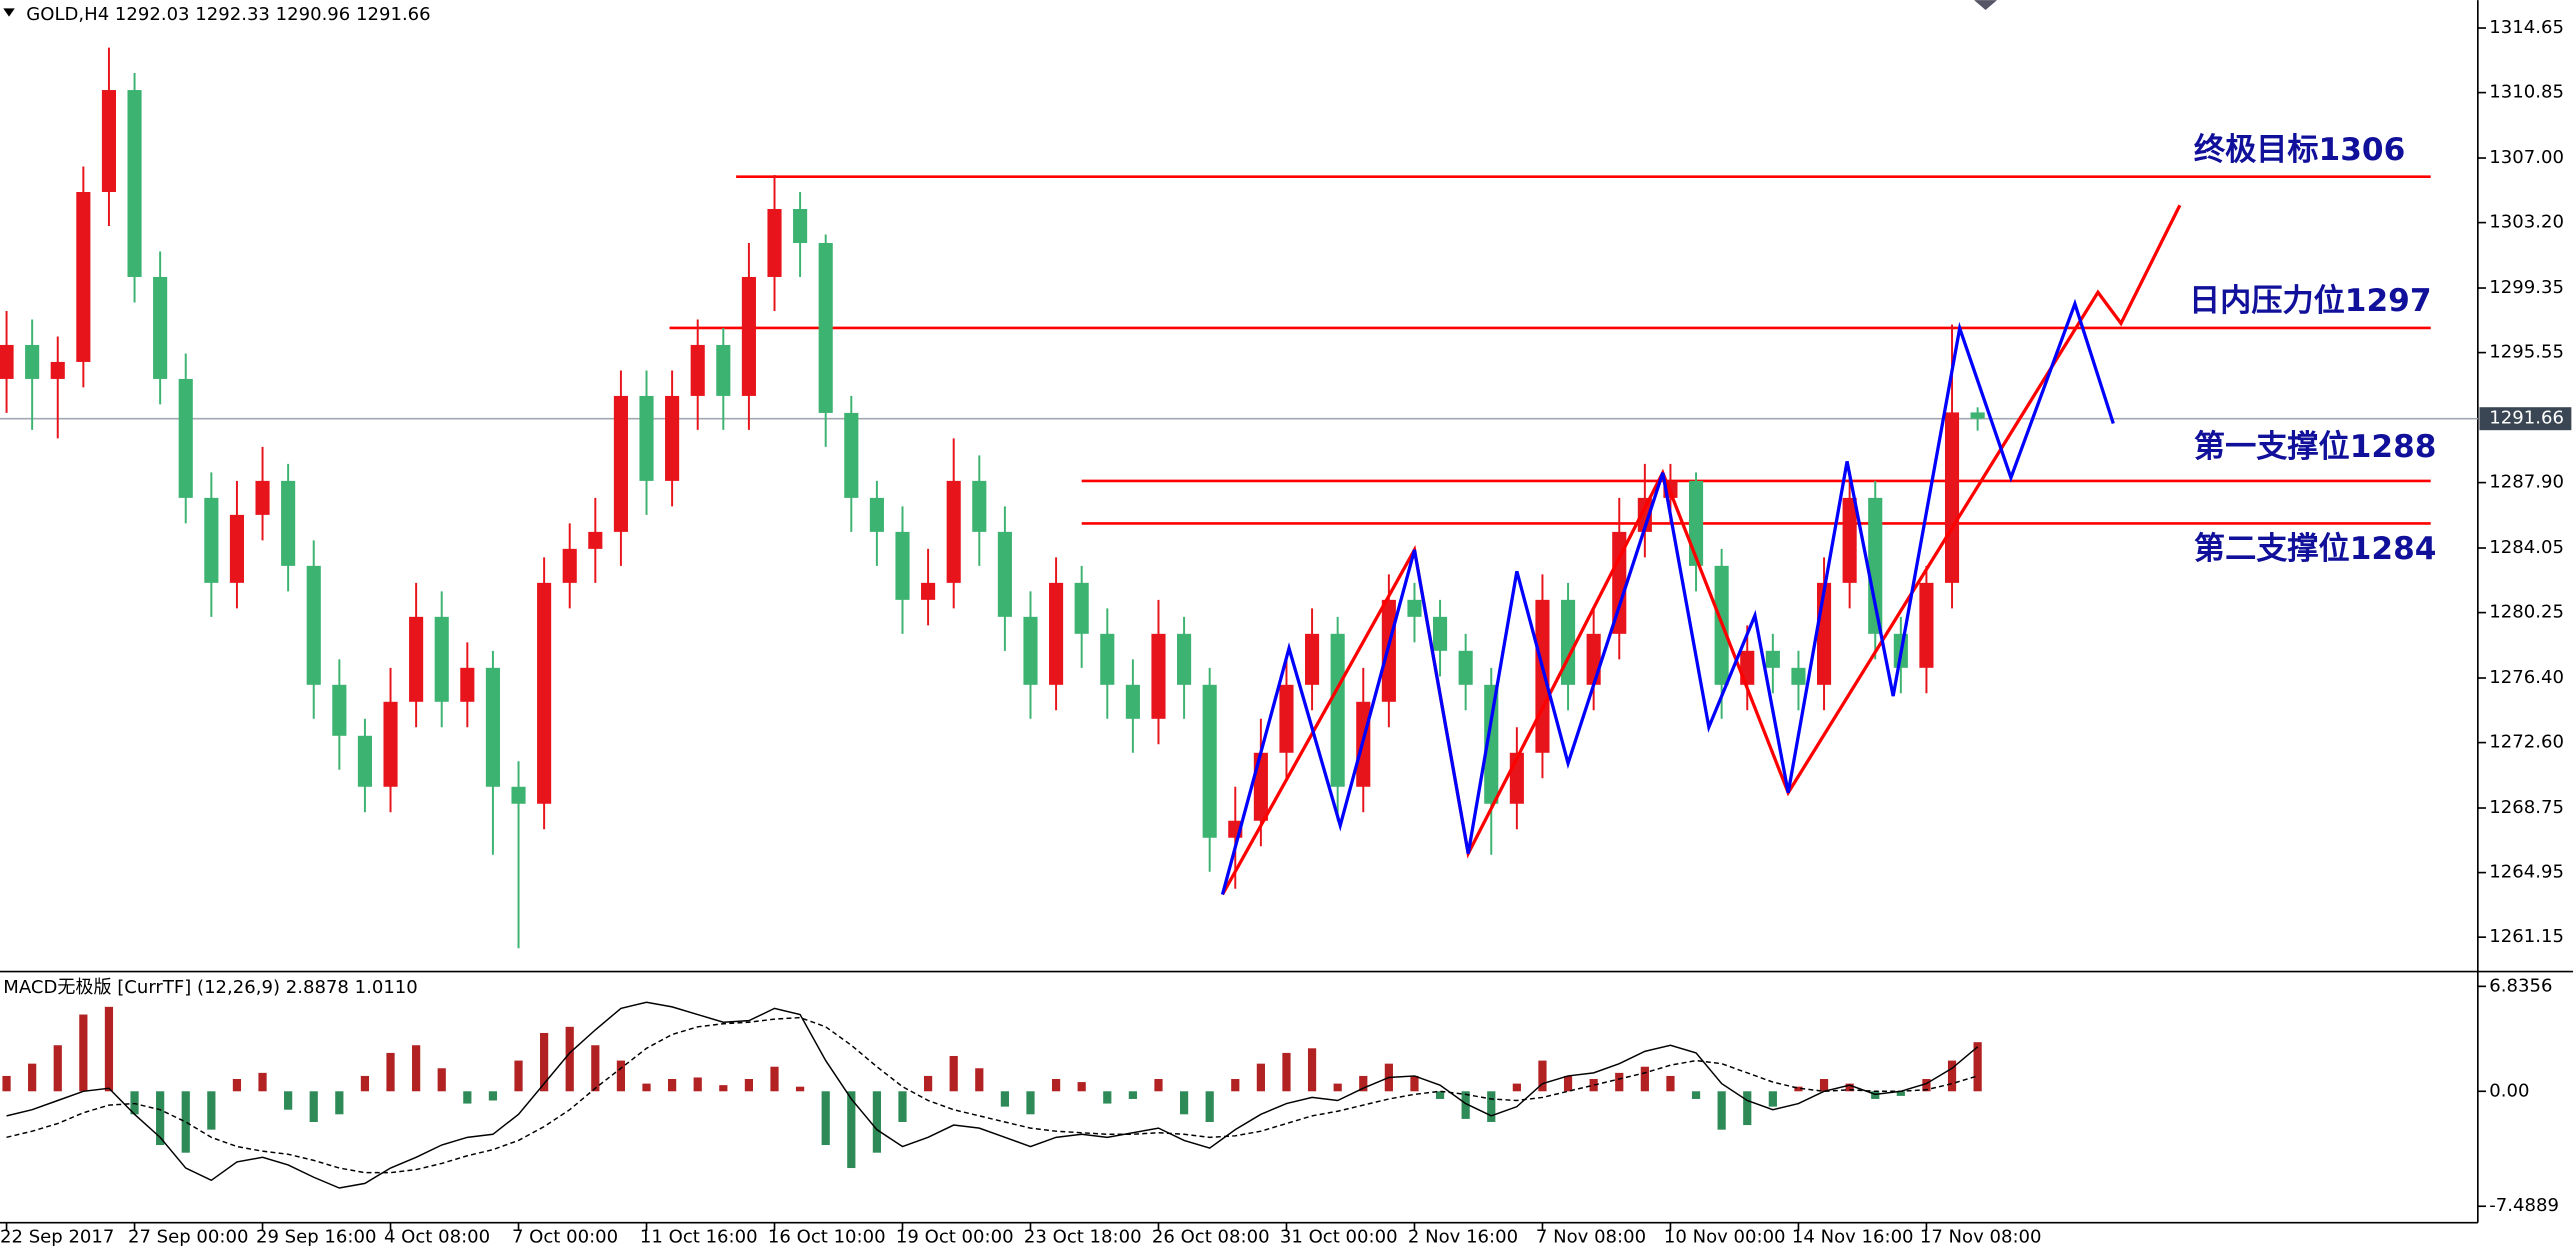 The height and width of the screenshot is (1254, 2573). What do you see at coordinates (2526, 352) in the screenshot?
I see `y-tick-label: 1295.55` at bounding box center [2526, 352].